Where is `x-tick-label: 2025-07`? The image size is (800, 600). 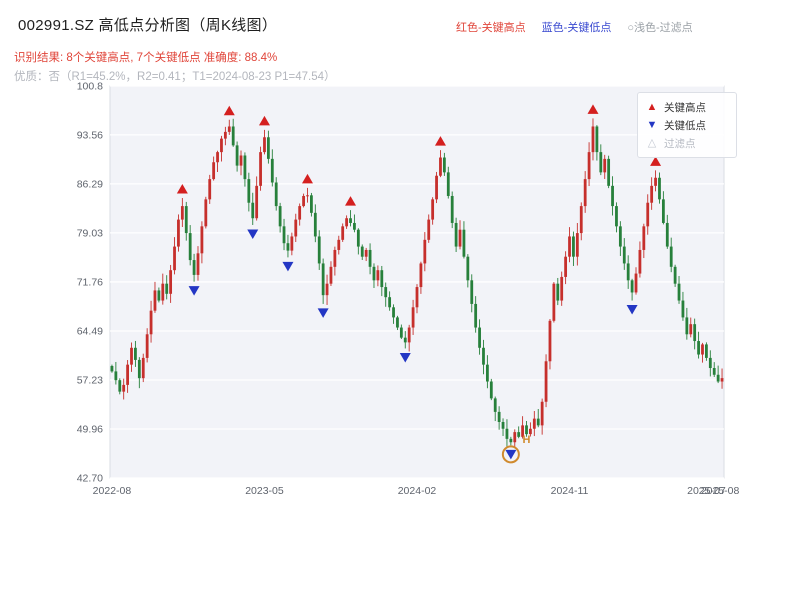 x-tick-label: 2025-07 is located at coordinates (706, 491).